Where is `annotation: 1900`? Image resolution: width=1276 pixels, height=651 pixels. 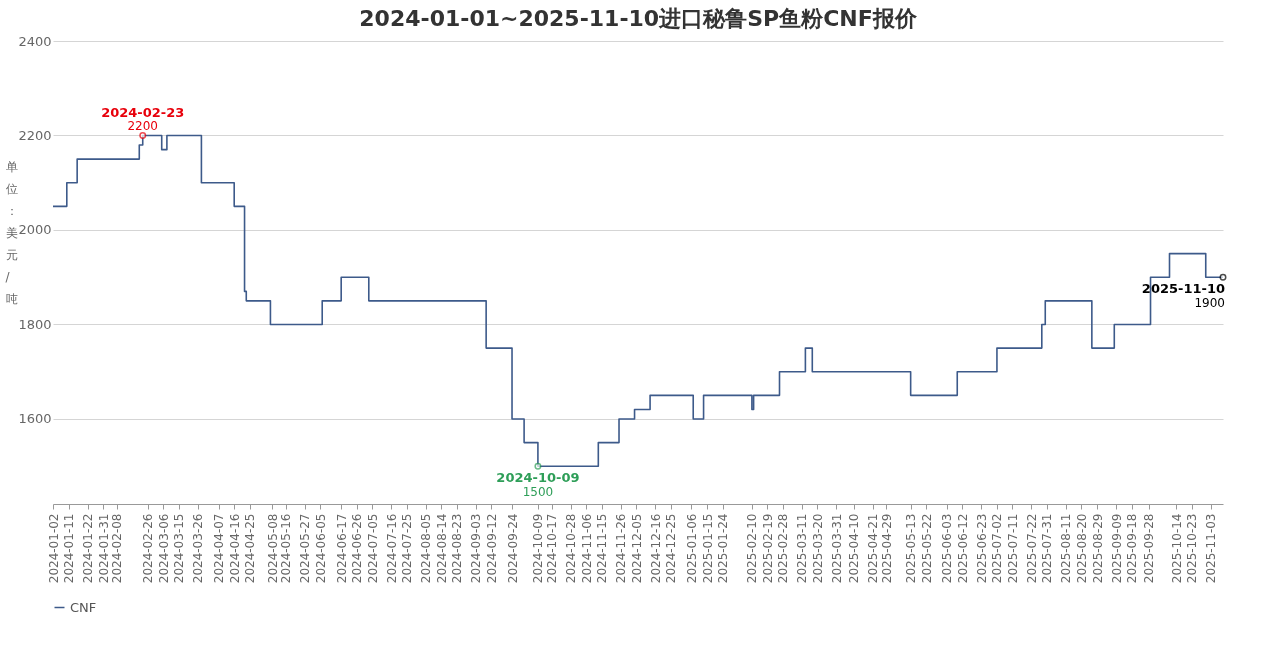
annotation: 1900 is located at coordinates (1209, 303).